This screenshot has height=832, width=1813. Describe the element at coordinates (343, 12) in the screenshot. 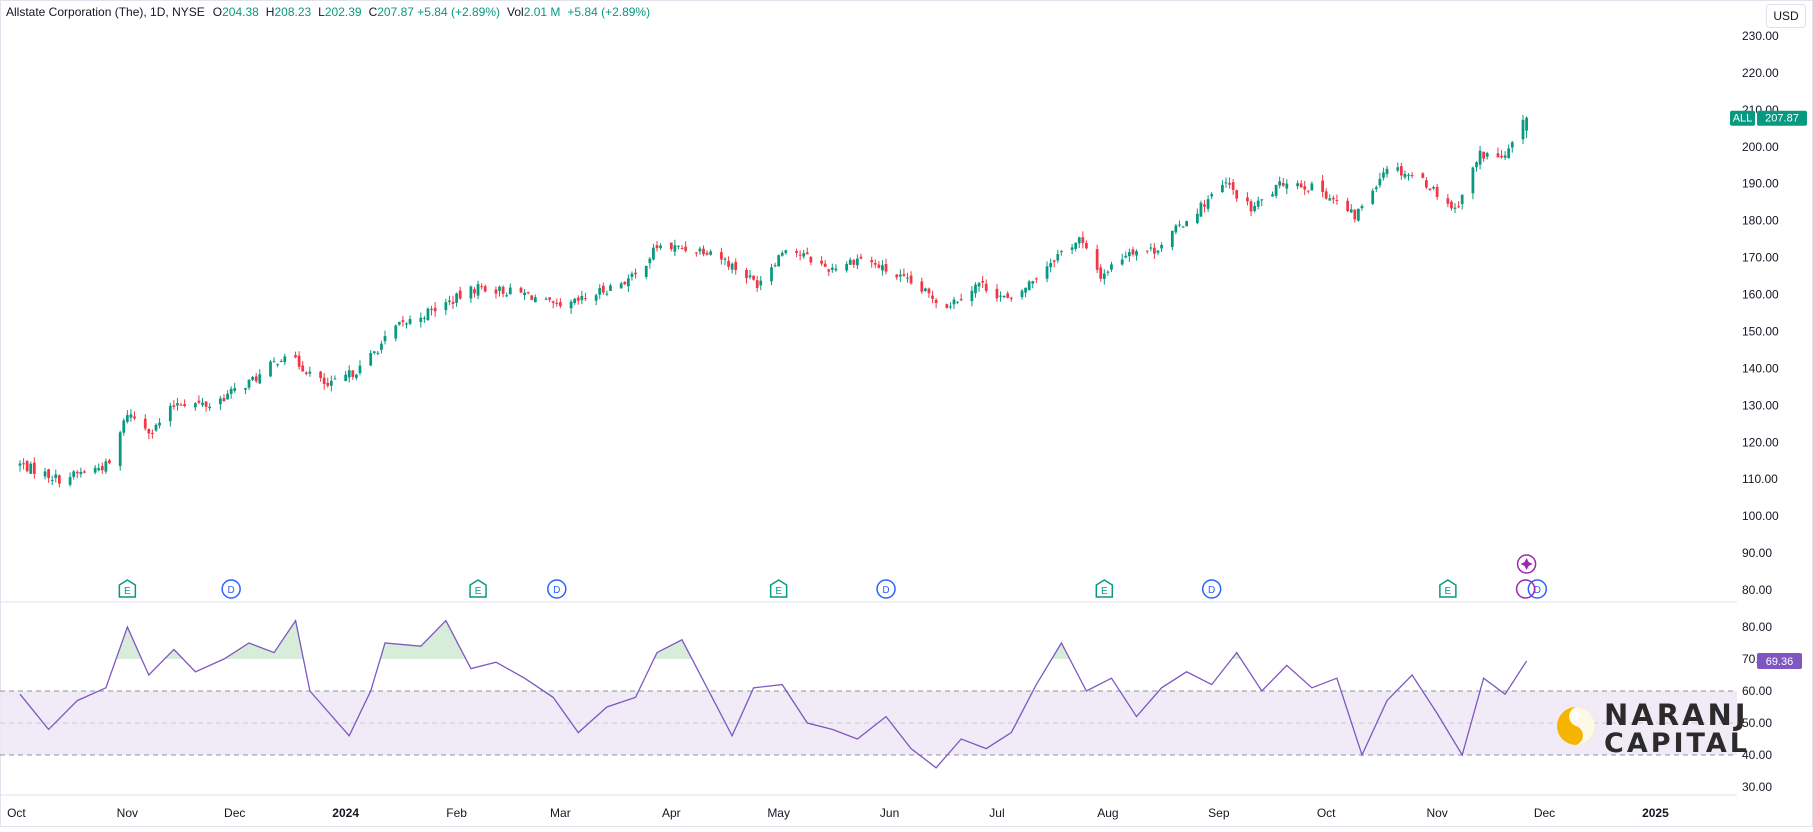

I see `low-value: 202.39` at that location.